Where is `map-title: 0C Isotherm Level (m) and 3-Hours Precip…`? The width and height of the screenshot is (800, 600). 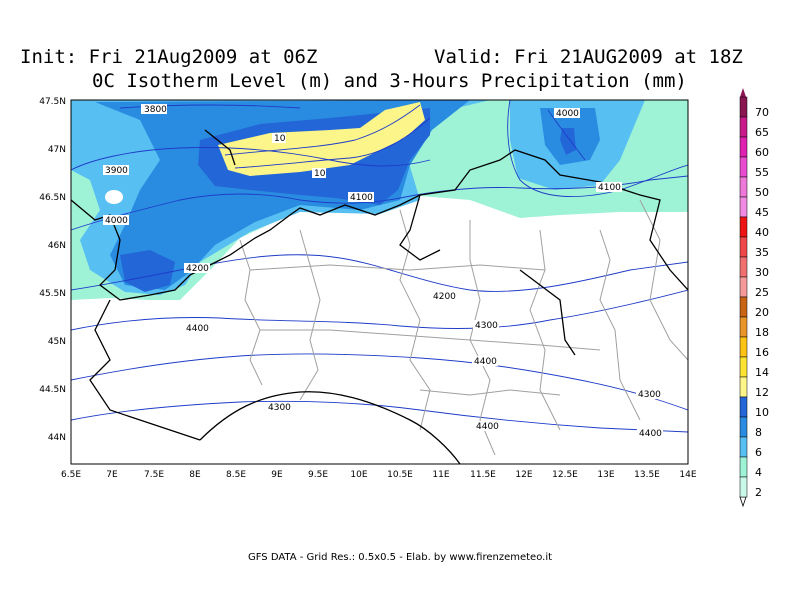 map-title: 0C Isotherm Level (m) and 3-Hours Precip… is located at coordinates (389, 81).